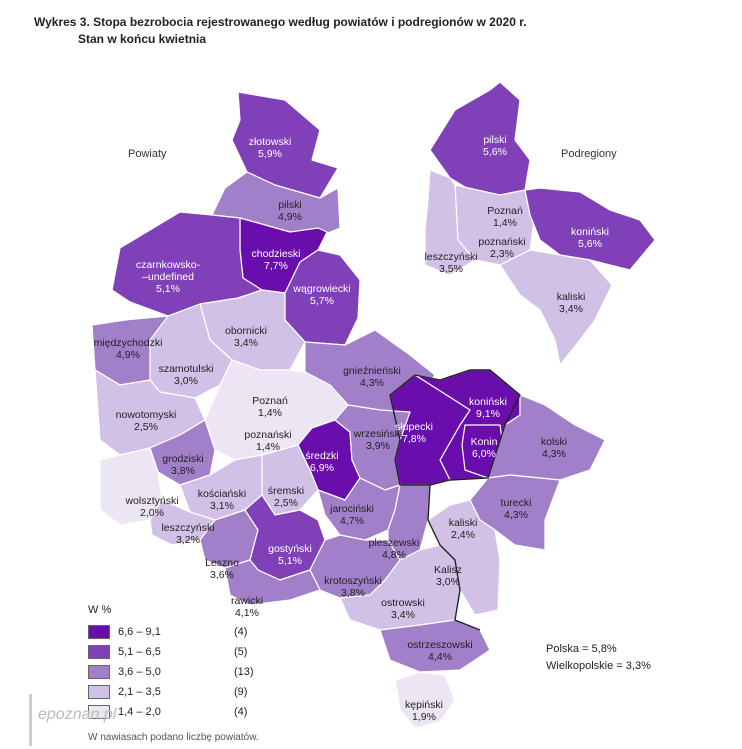  I want to click on podregion-label-2: poznański 2,3%, so click(501, 248).